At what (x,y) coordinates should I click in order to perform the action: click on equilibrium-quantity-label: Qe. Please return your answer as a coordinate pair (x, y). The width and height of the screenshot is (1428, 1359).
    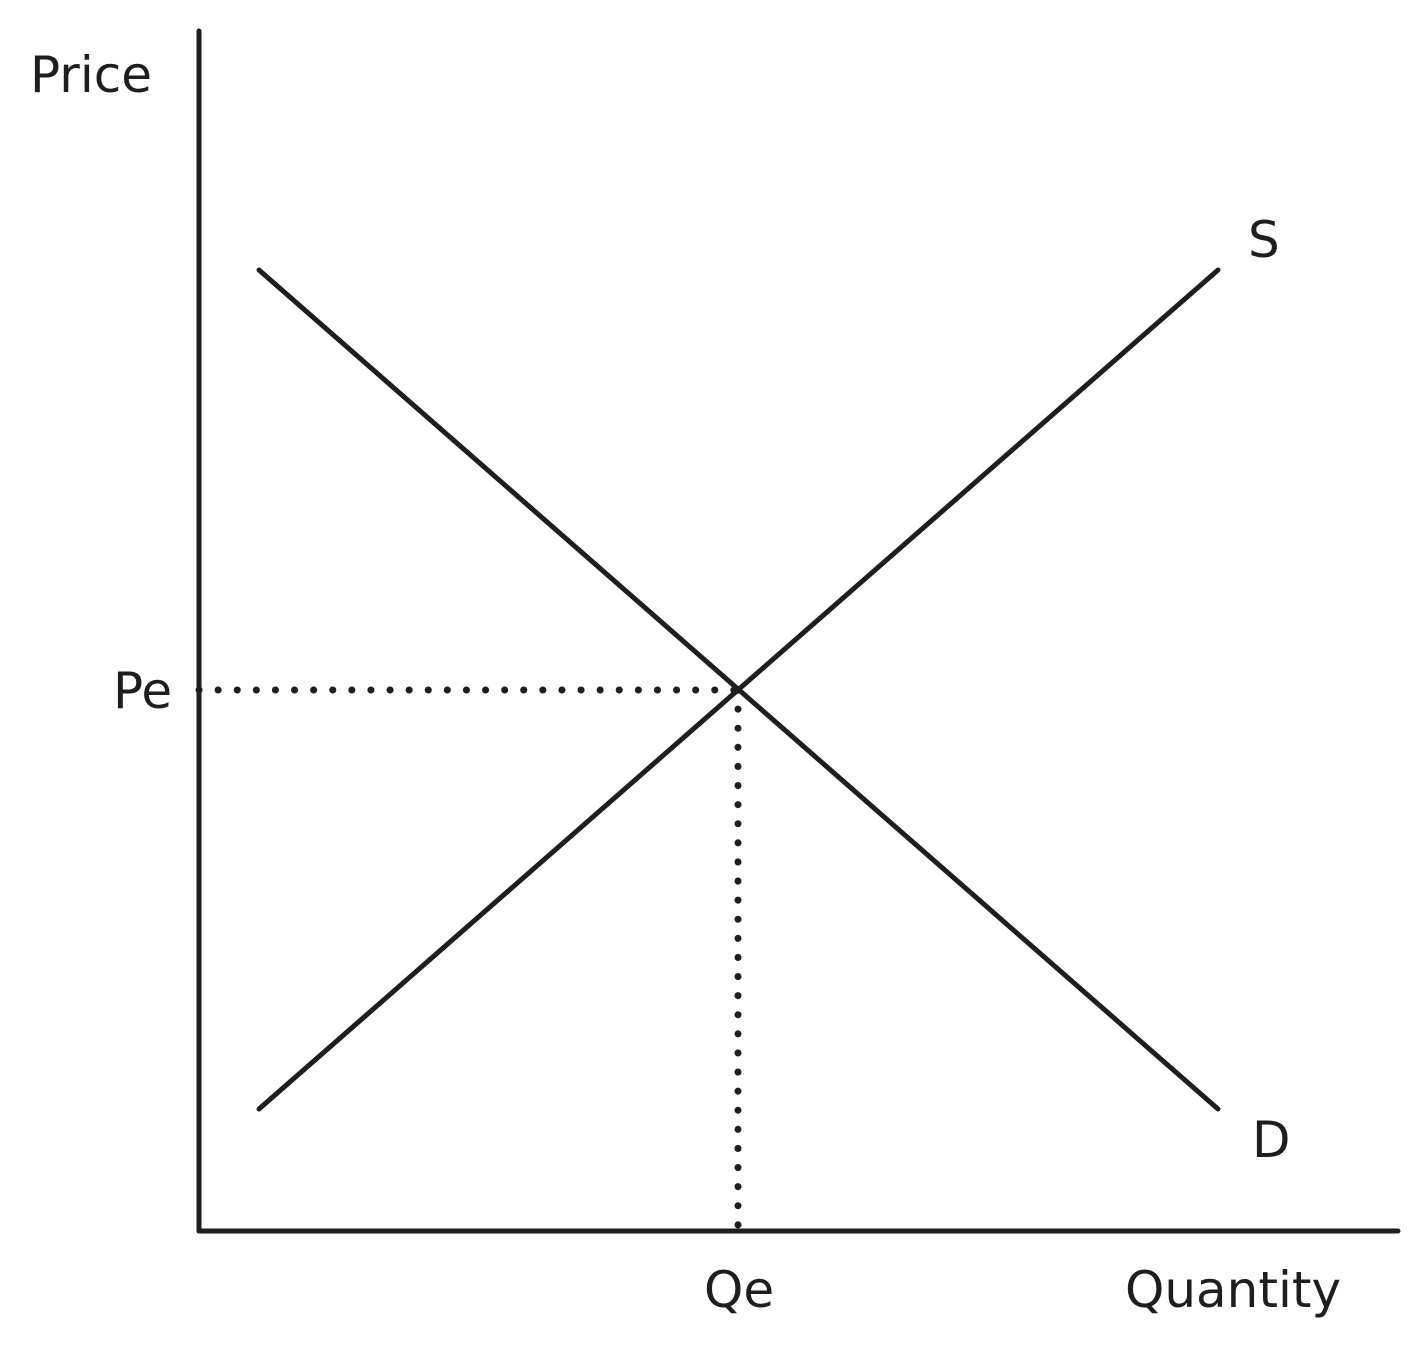
    Looking at the image, I should click on (739, 1290).